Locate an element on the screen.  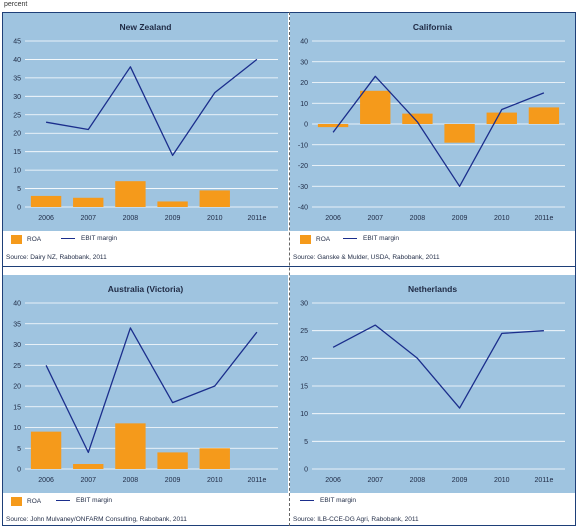
source-note: Source: Dairy NZ, Rabobank, 2011 is located at coordinates (56, 257).